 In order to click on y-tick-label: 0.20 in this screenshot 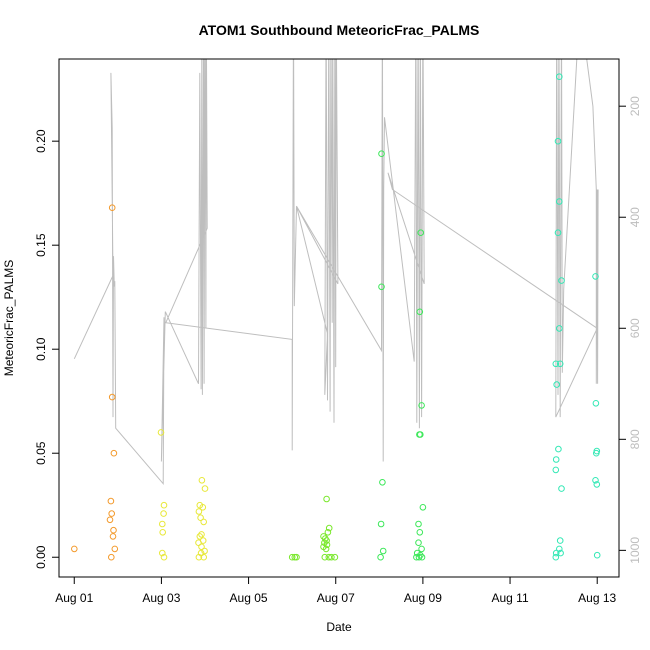, I will do `click(41, 141)`.